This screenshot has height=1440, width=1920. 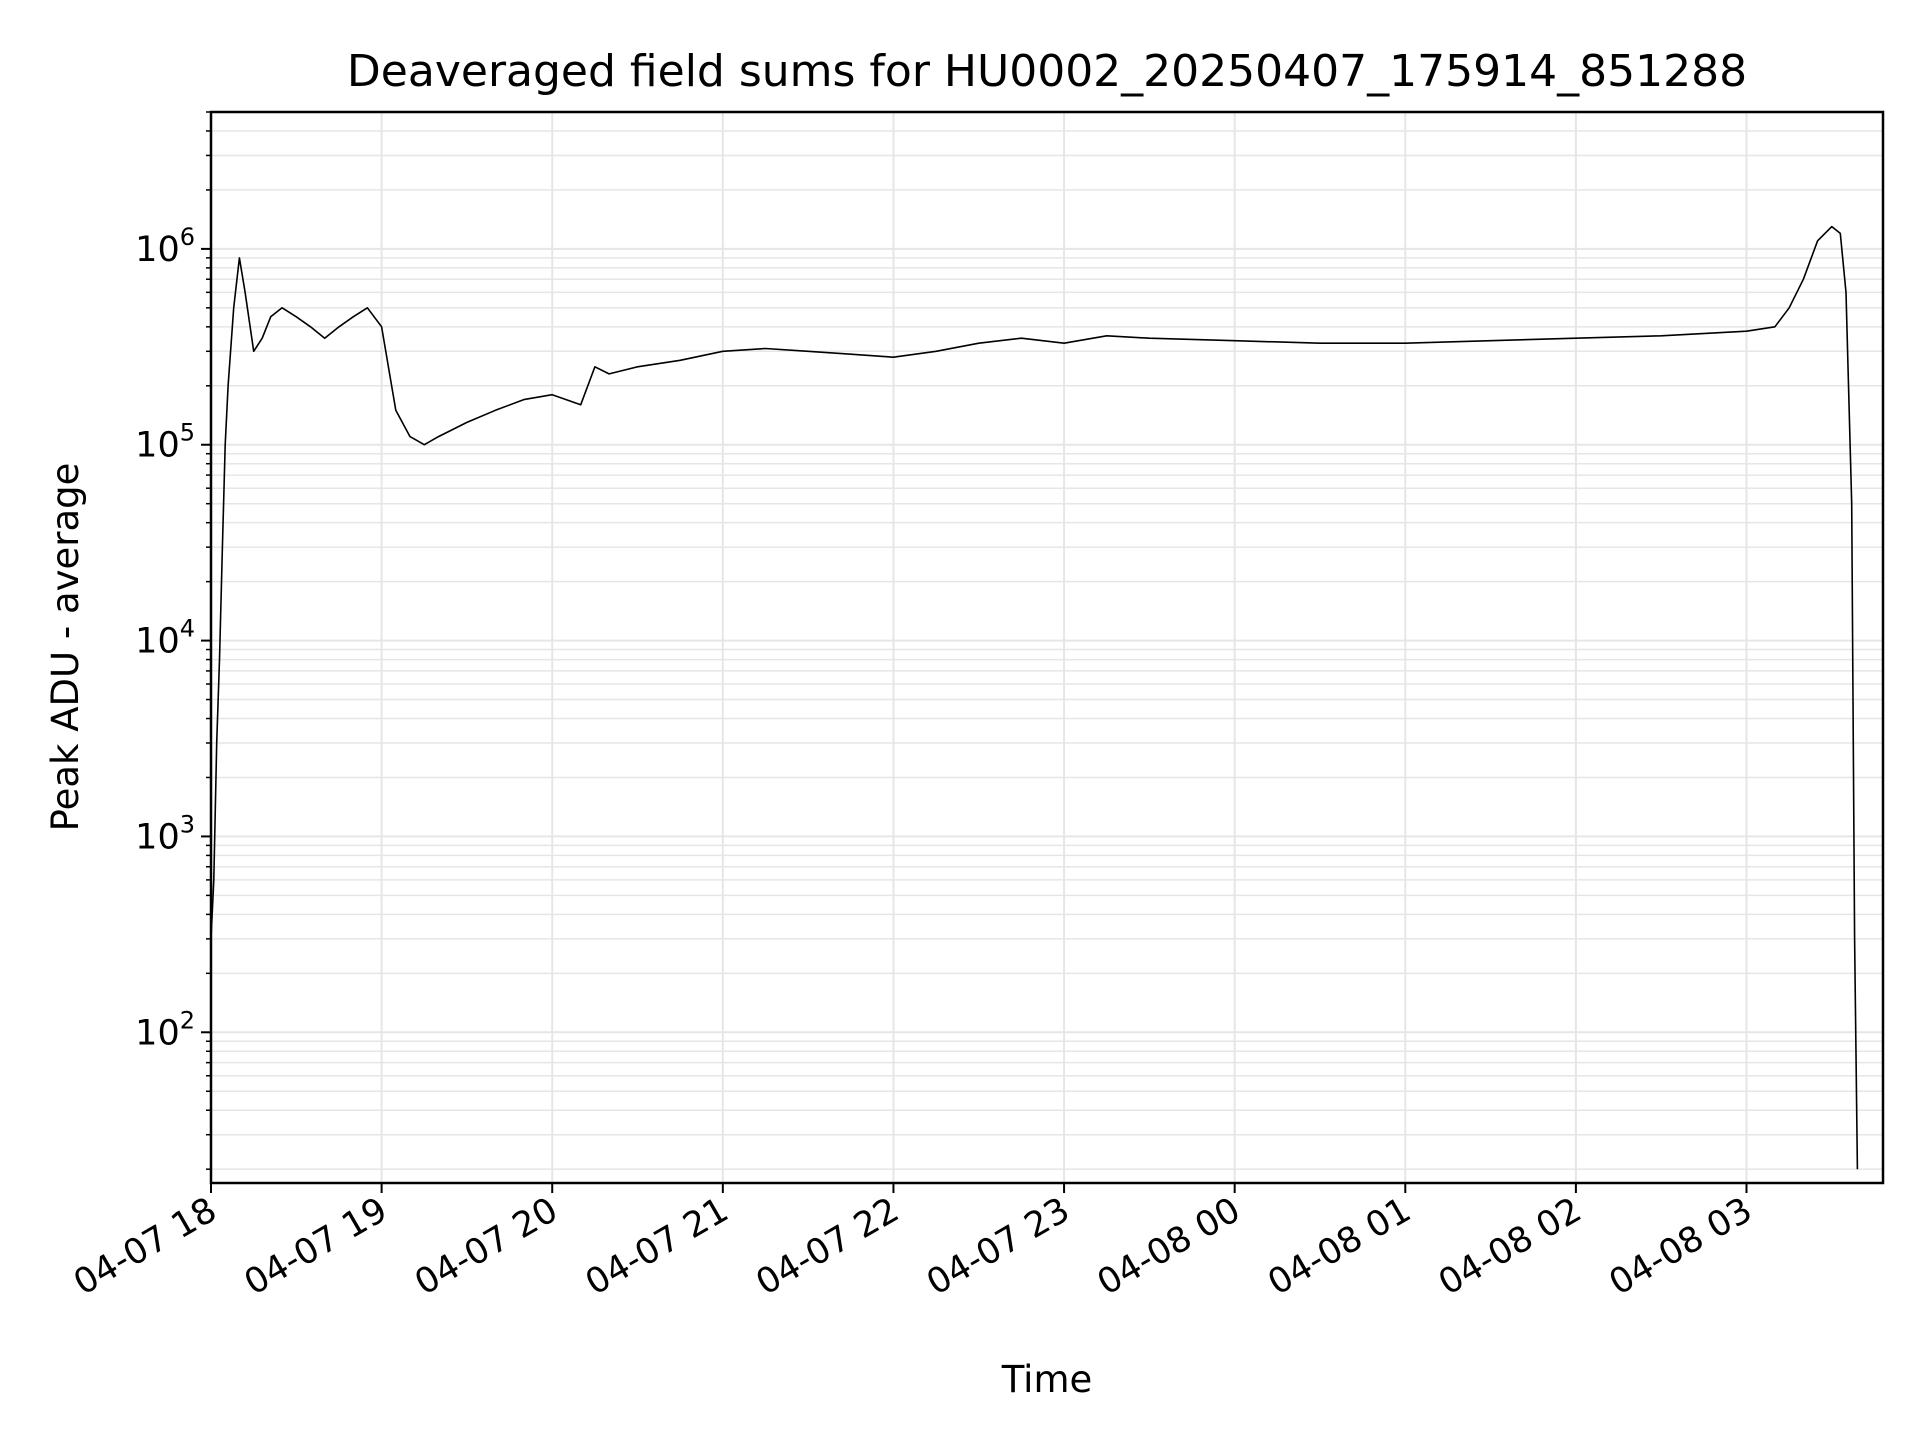 What do you see at coordinates (165, 833) in the screenshot?
I see `y-tick-label: 10³` at bounding box center [165, 833].